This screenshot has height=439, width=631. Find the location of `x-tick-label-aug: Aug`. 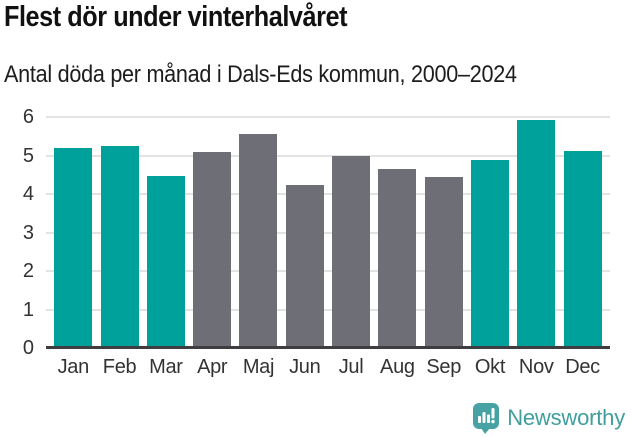

x-tick-label-aug: Aug is located at coordinates (397, 367).